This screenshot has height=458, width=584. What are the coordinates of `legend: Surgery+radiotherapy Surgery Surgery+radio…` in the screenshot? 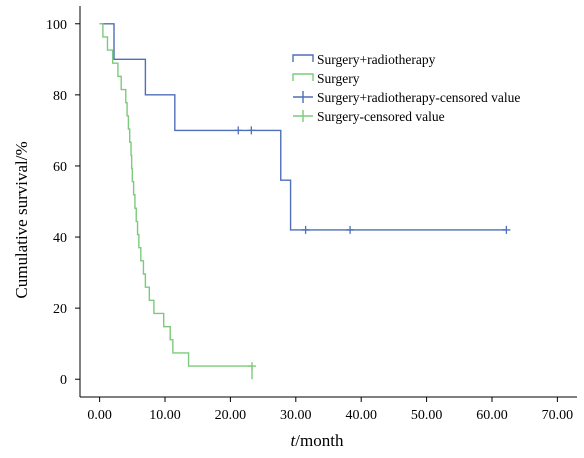 It's located at (406, 88).